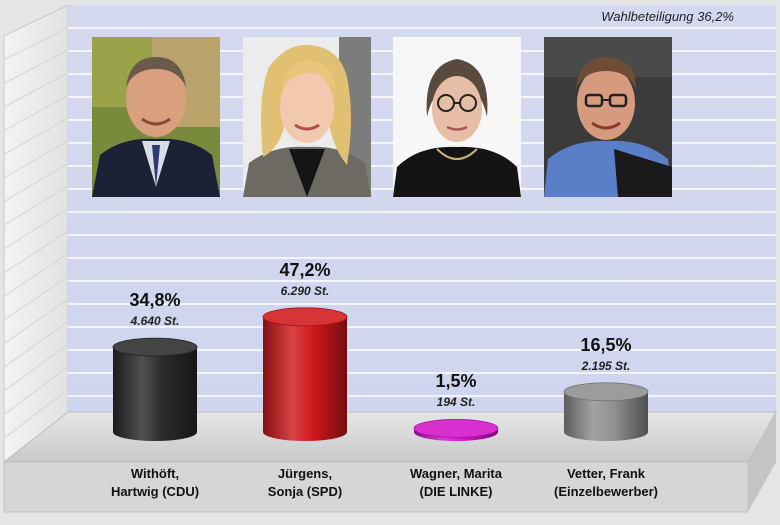 The height and width of the screenshot is (525, 780). Describe the element at coordinates (606, 344) in the screenshot. I see `data-label-percent: 16,5%` at that location.